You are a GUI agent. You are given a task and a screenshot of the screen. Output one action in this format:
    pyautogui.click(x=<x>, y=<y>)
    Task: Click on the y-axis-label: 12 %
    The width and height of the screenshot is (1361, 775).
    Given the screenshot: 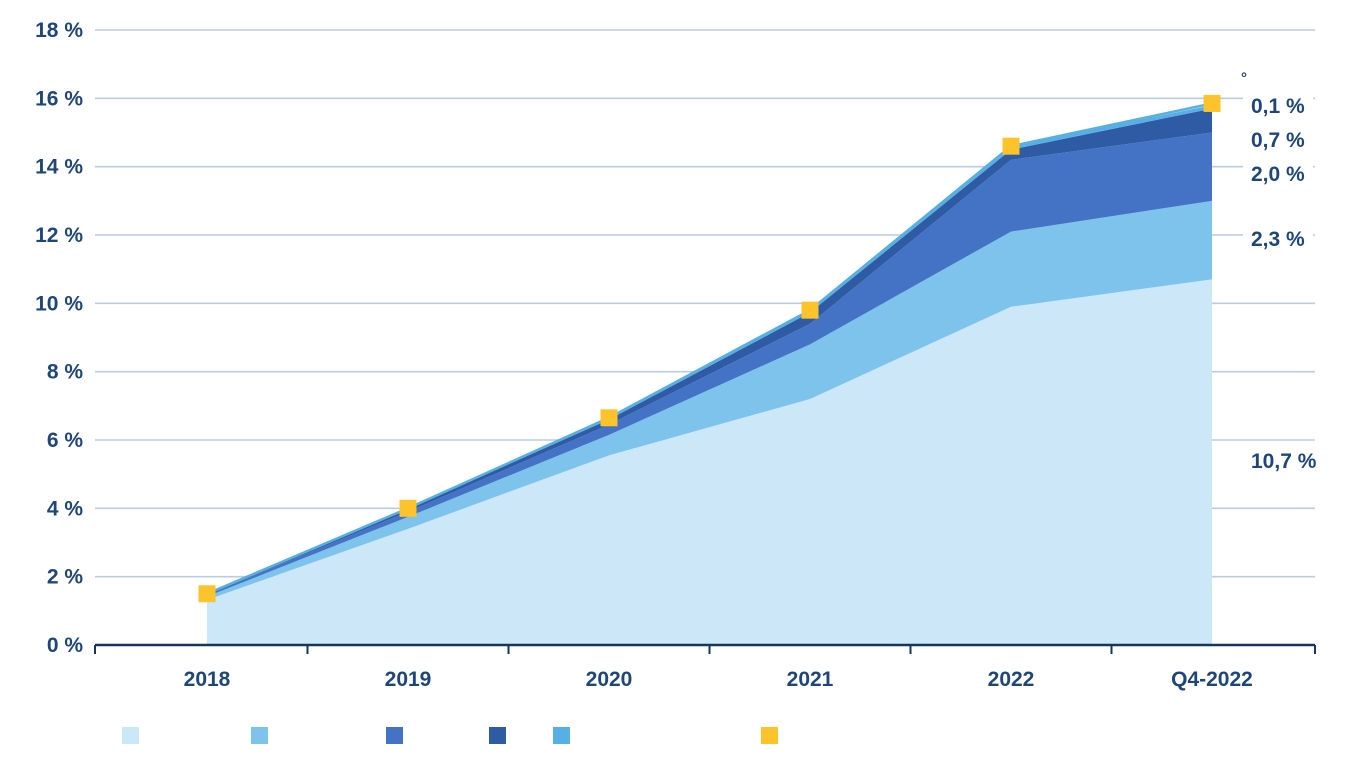 What is the action you would take?
    pyautogui.click(x=59, y=235)
    